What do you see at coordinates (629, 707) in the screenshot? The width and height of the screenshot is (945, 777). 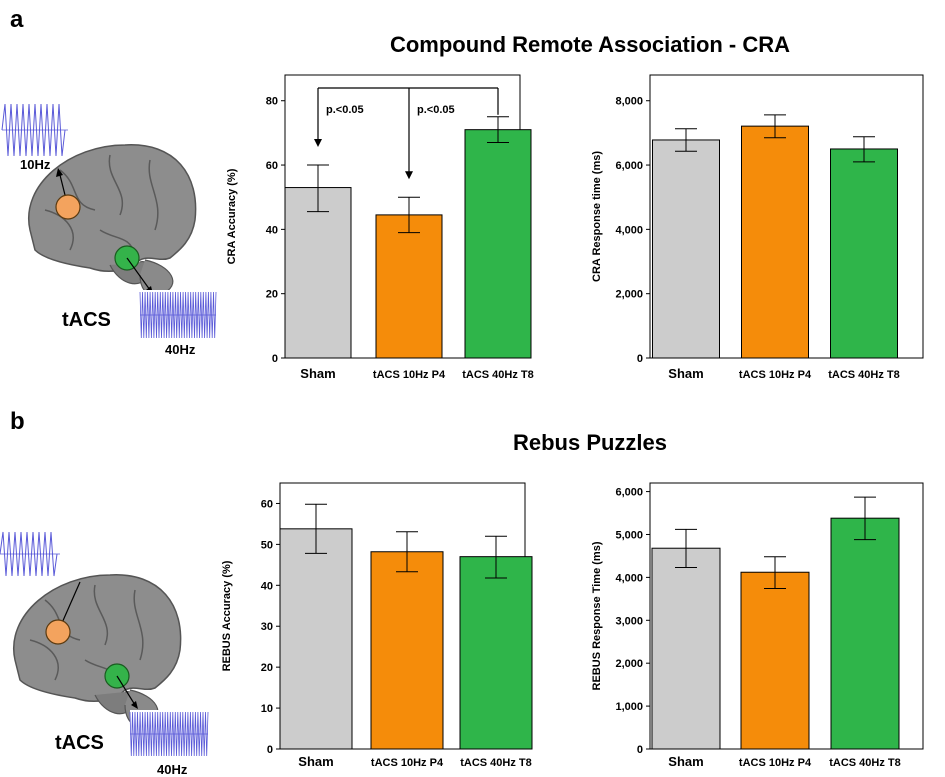 I see `y-tick-label: 1,000` at bounding box center [629, 707].